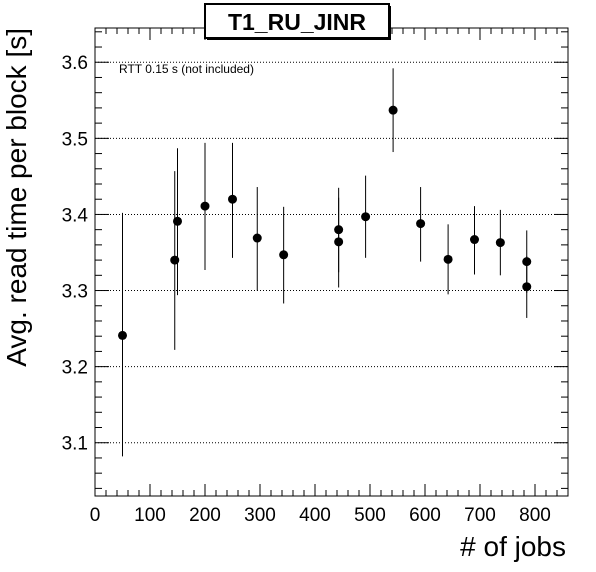 The width and height of the screenshot is (596, 572). I want to click on y-tick-label: 3.1, so click(75, 444).